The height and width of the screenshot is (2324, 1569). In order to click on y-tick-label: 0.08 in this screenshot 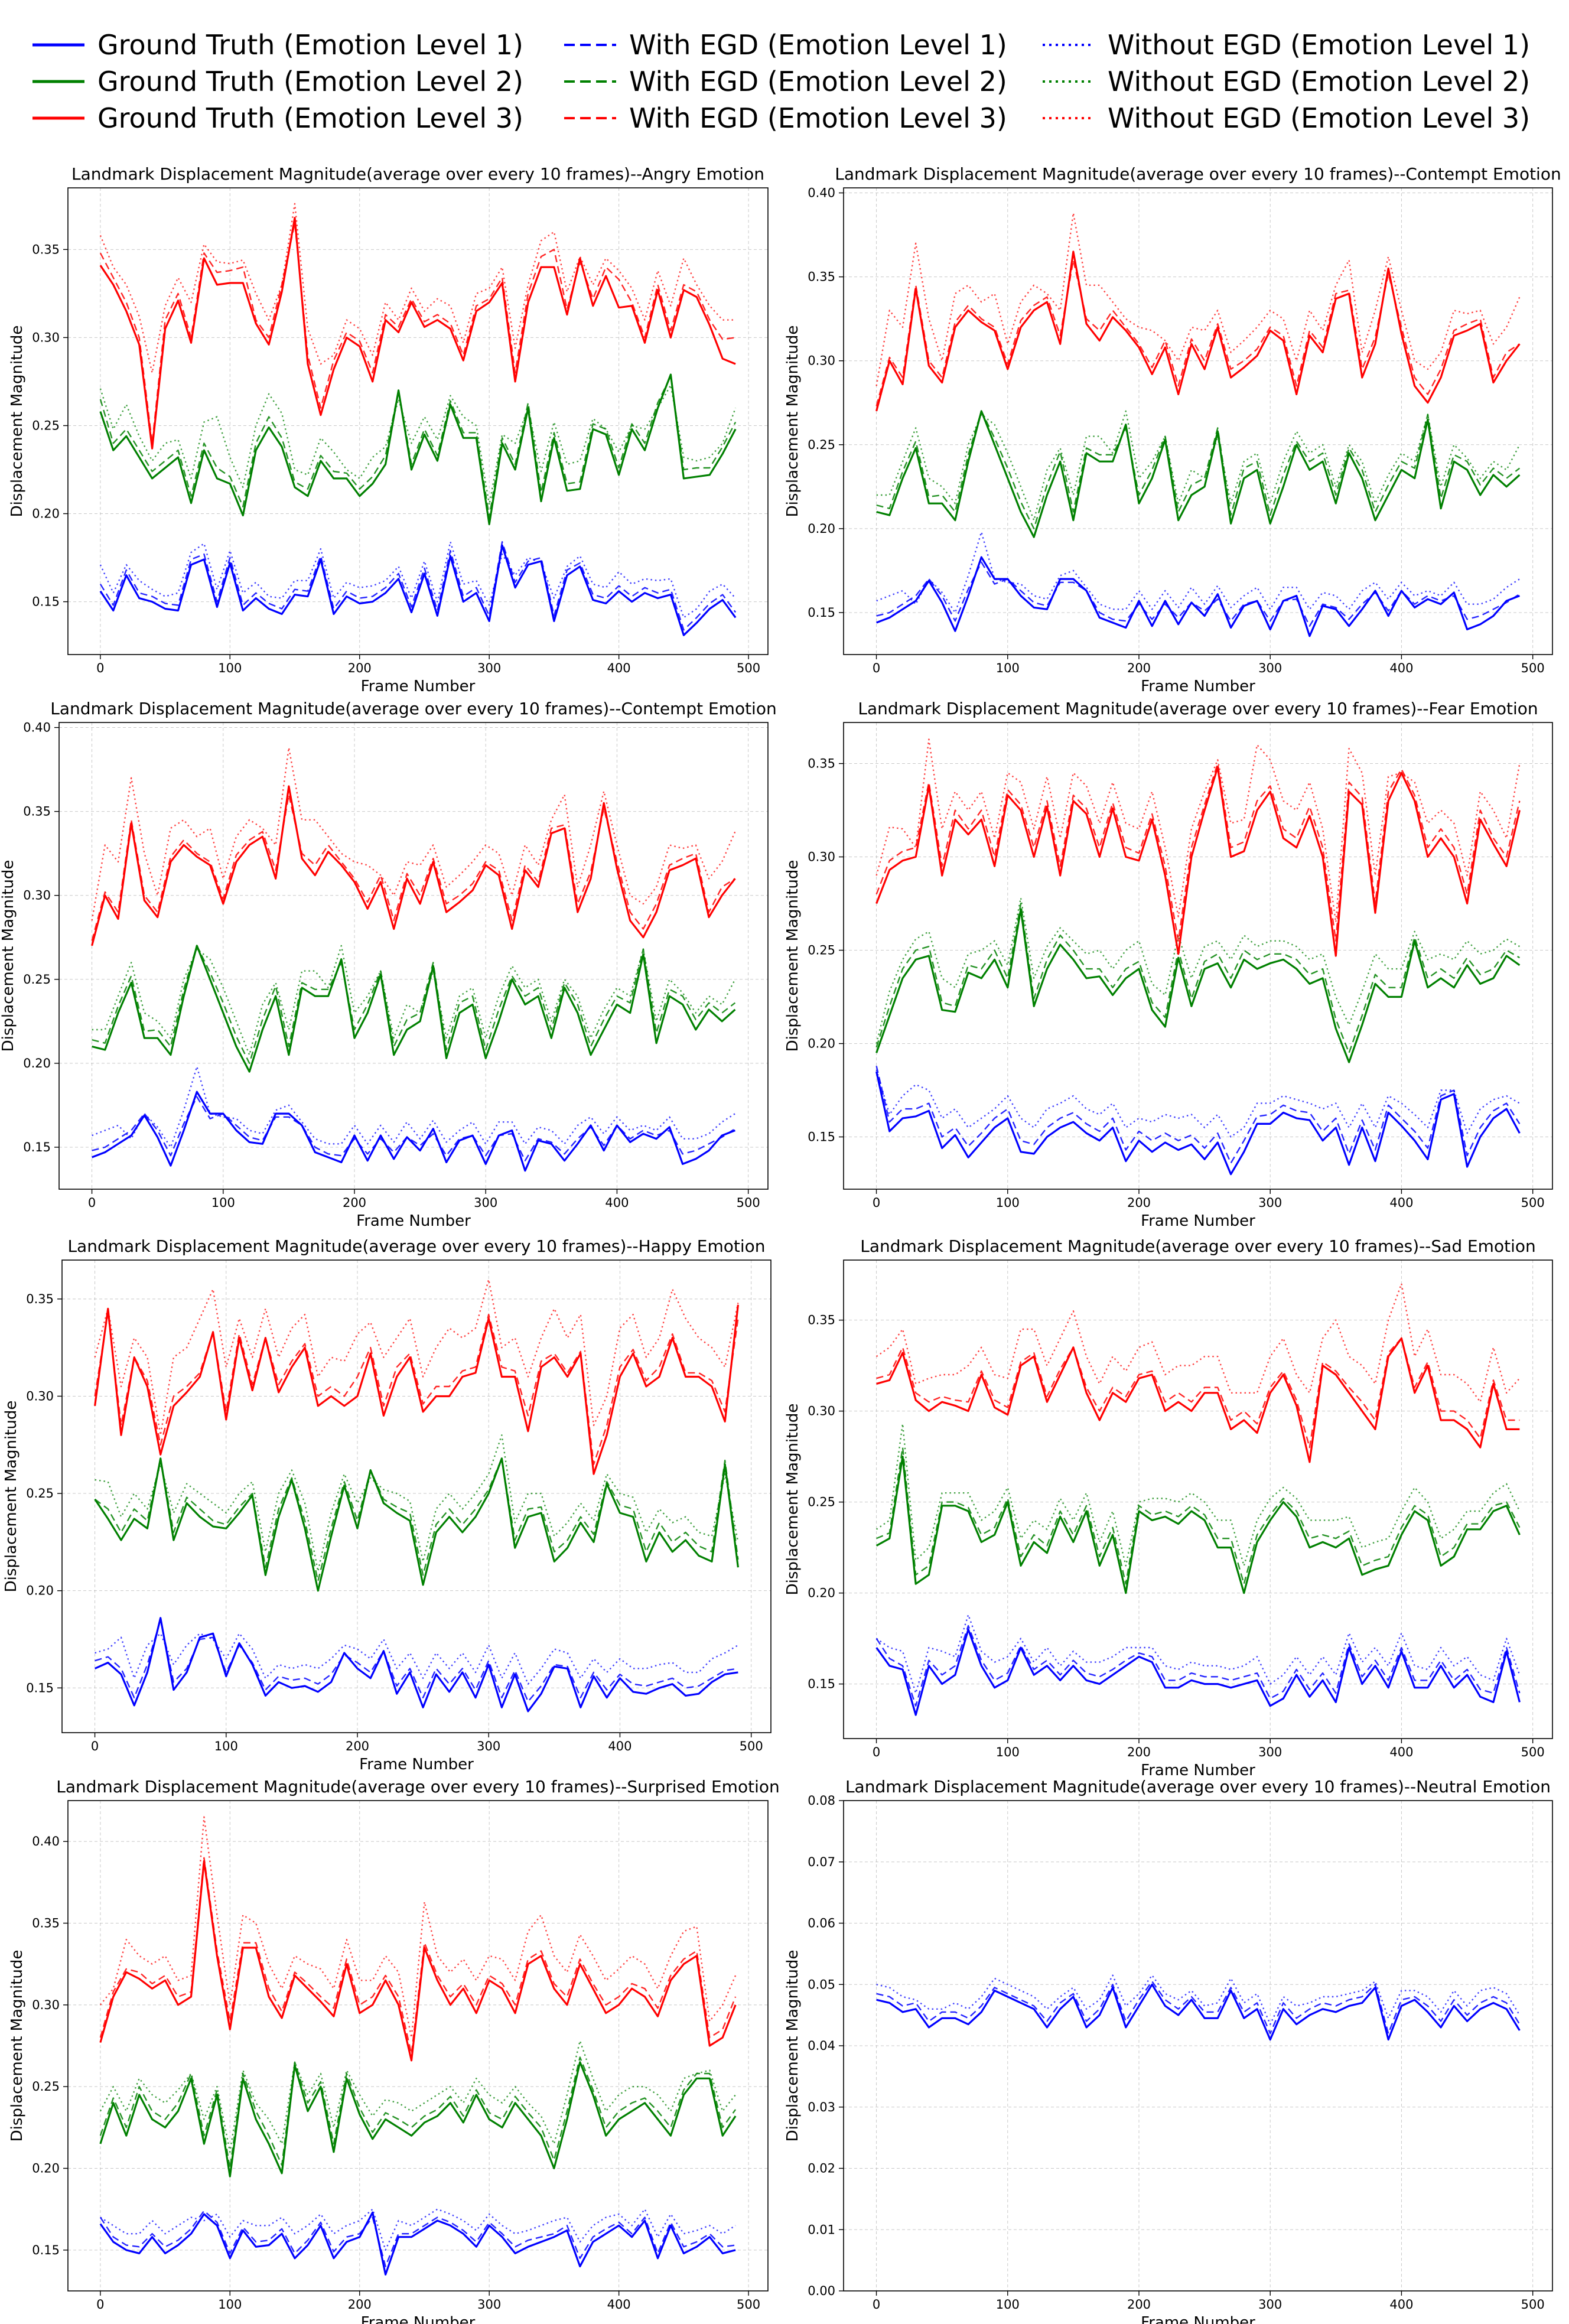, I will do `click(821, 1801)`.